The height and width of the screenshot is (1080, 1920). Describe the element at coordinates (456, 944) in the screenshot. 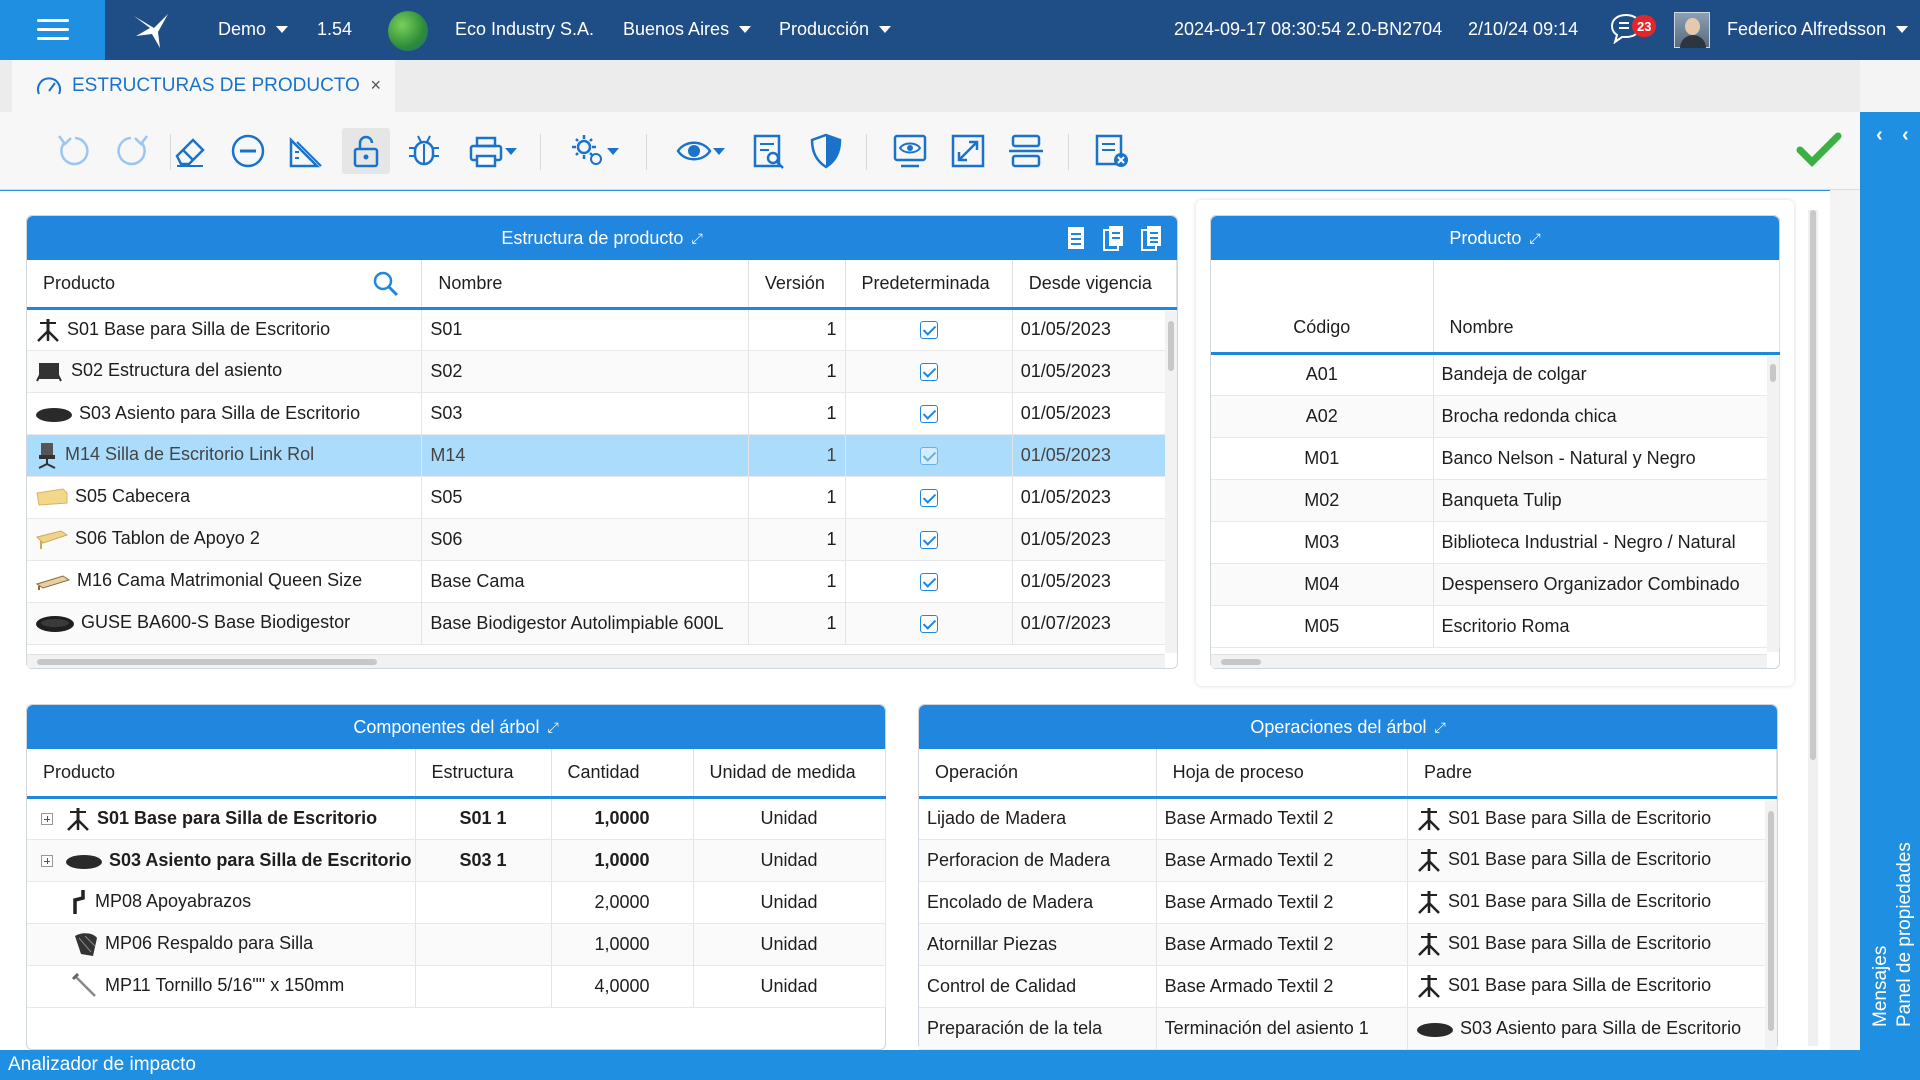

I see `tree-row: MP06 Respaldo para Silla 1,0000 Unidad` at that location.